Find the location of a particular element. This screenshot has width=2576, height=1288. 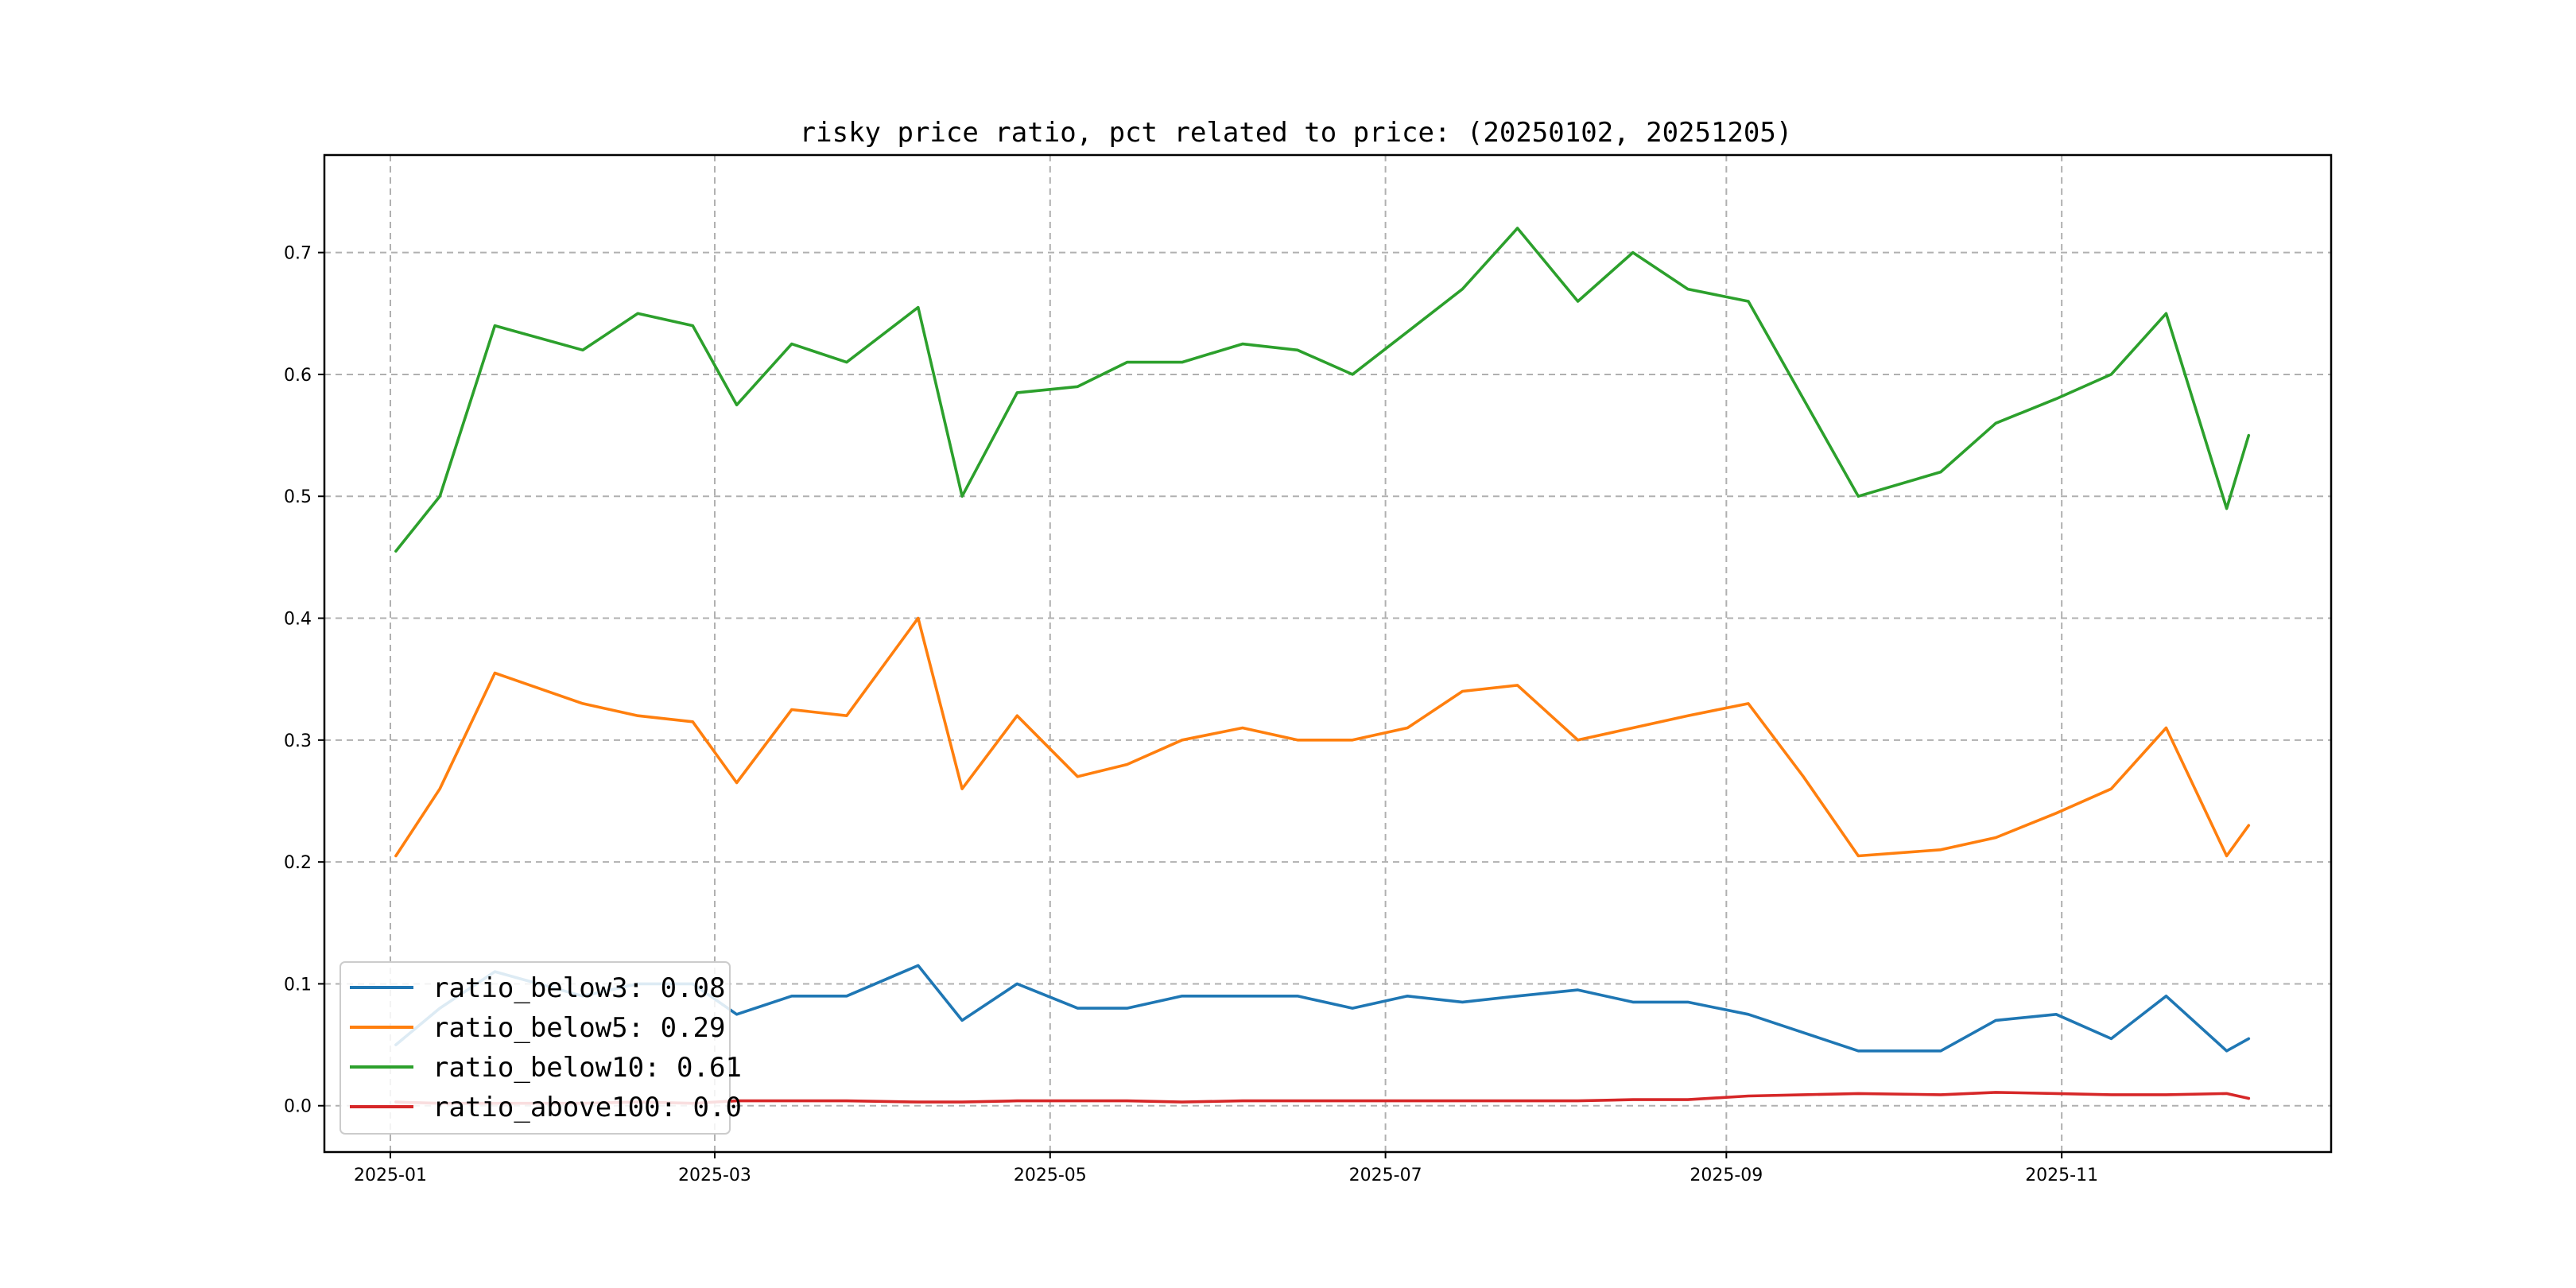

x-tick-label: 2025-03 is located at coordinates (714, 1175).